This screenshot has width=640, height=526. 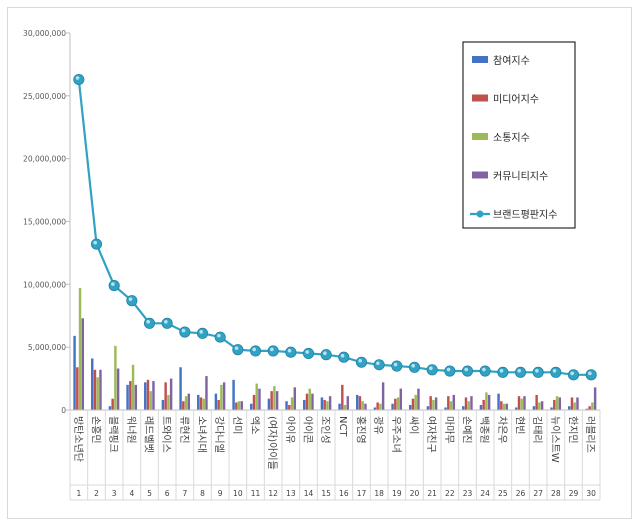 What do you see at coordinates (397, 493) in the screenshot?
I see `rank-label: 19` at bounding box center [397, 493].